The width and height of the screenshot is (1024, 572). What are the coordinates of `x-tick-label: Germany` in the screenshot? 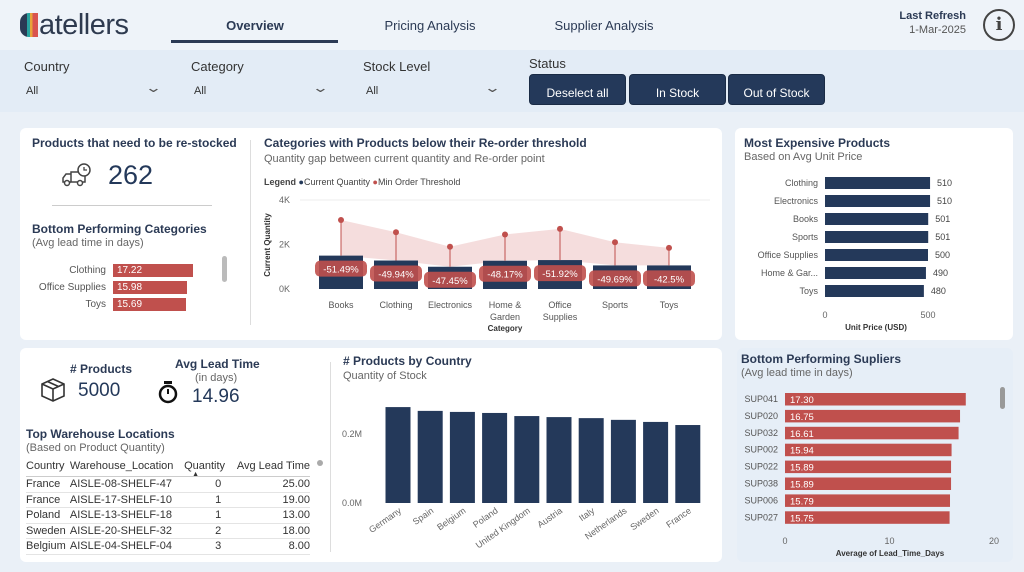 It's located at (385, 520).